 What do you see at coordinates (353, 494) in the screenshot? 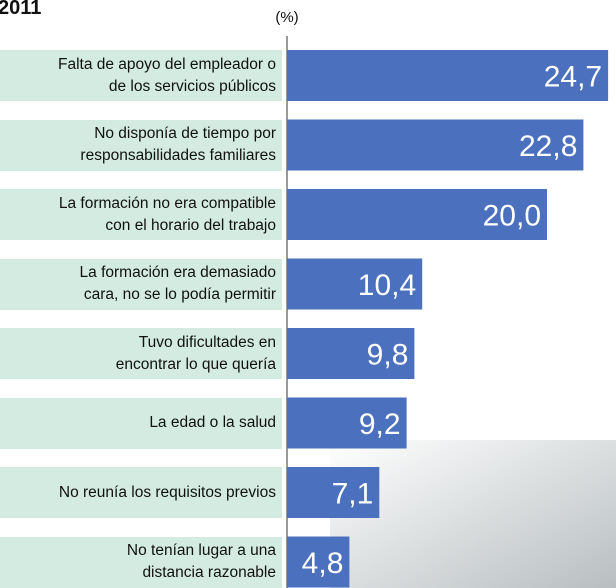
I see `value-label: 7,1` at bounding box center [353, 494].